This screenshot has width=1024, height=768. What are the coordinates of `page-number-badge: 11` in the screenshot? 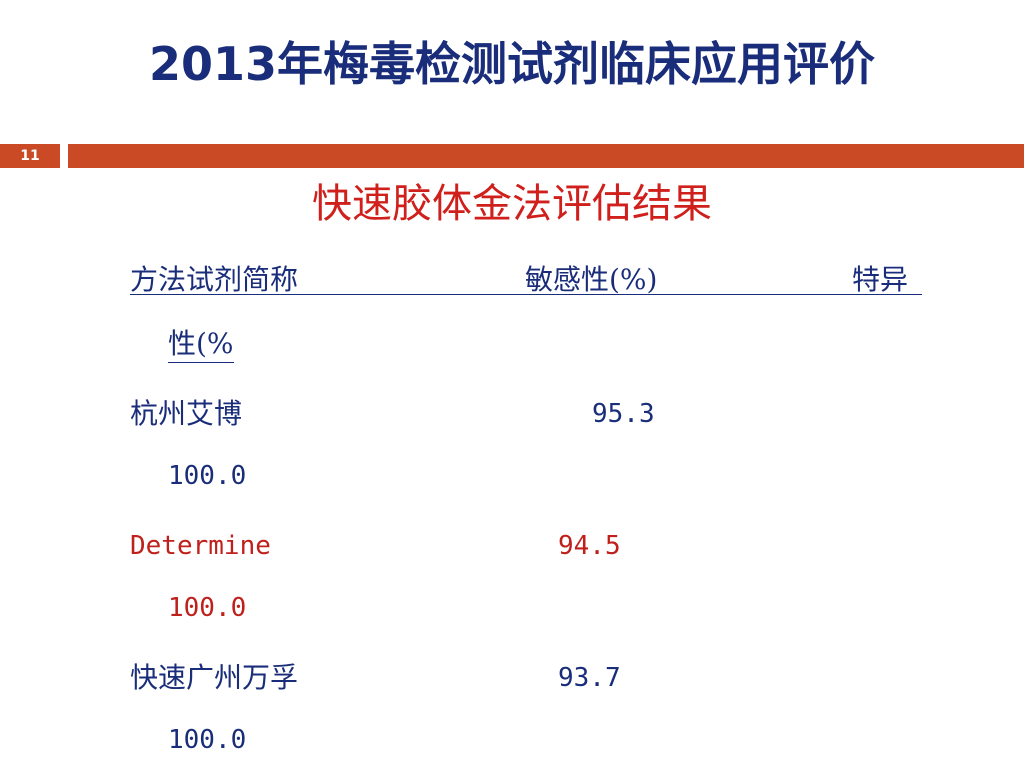 It's located at (30, 156).